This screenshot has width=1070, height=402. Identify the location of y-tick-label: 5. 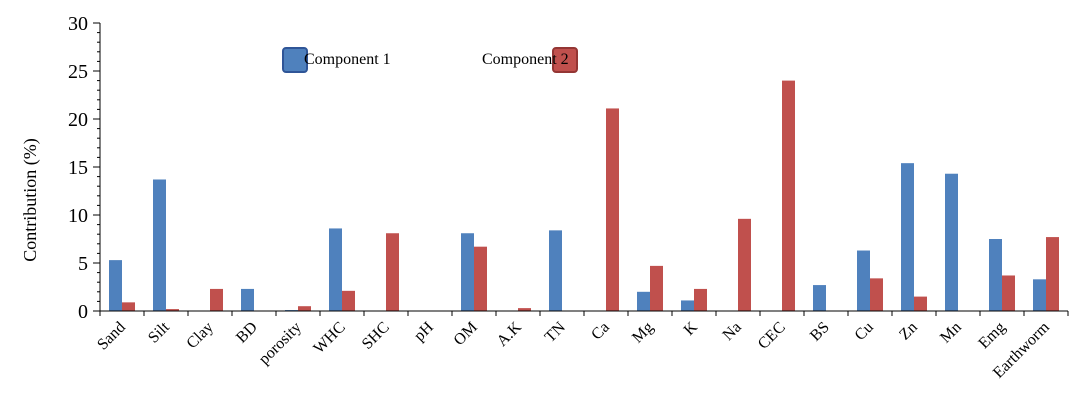
(83, 264).